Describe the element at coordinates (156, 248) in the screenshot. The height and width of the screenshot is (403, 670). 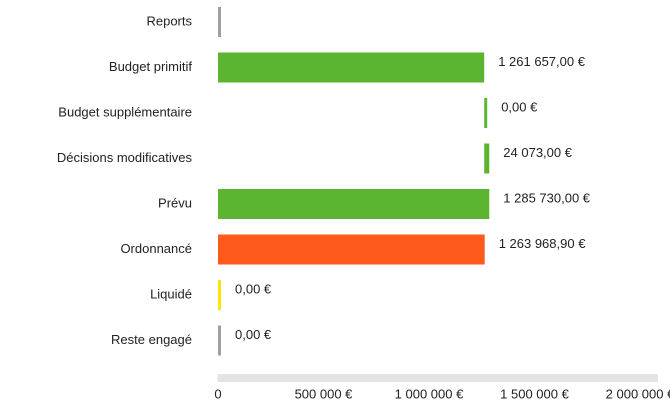
I see `y-tick-label: Ordonnancé` at that location.